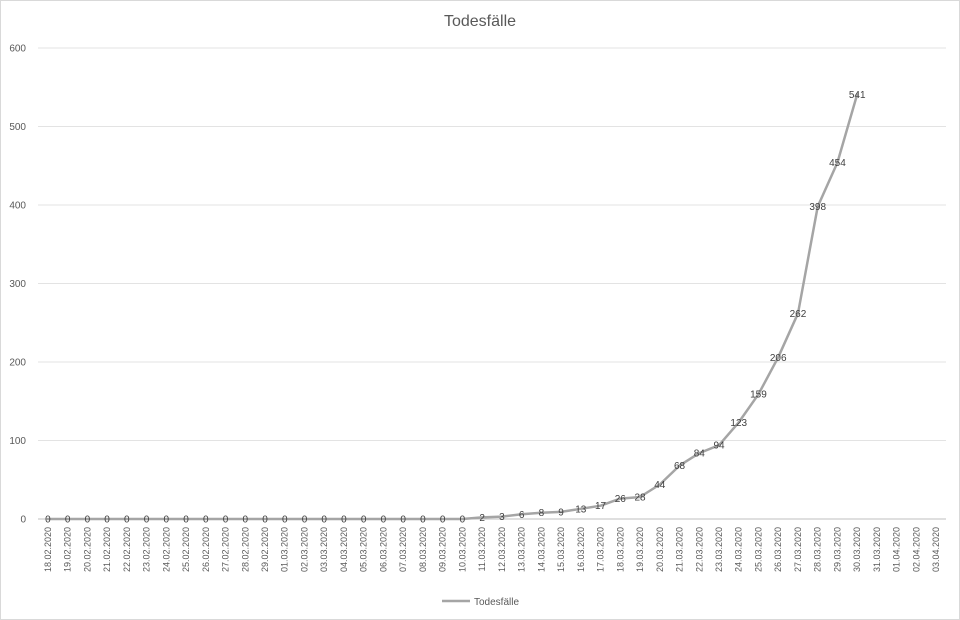 The height and width of the screenshot is (620, 960). I want to click on x-tick-label: 23.03.2020, so click(719, 549).